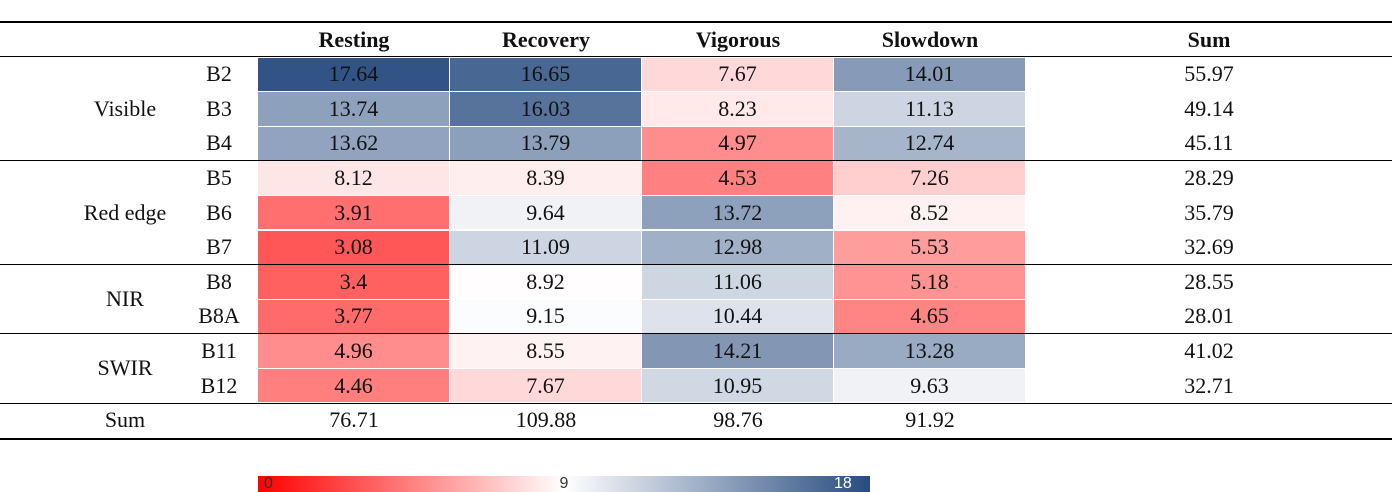 The height and width of the screenshot is (492, 1392). What do you see at coordinates (1209, 39) in the screenshot?
I see `column-header: Sum` at bounding box center [1209, 39].